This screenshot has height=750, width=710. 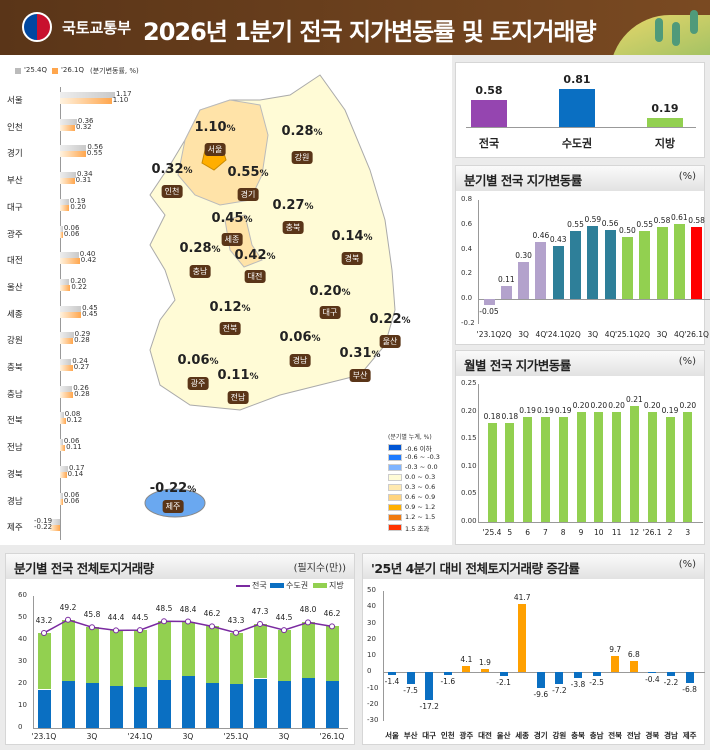 I want to click on y-tick-label: 0.0, so click(x=467, y=298).